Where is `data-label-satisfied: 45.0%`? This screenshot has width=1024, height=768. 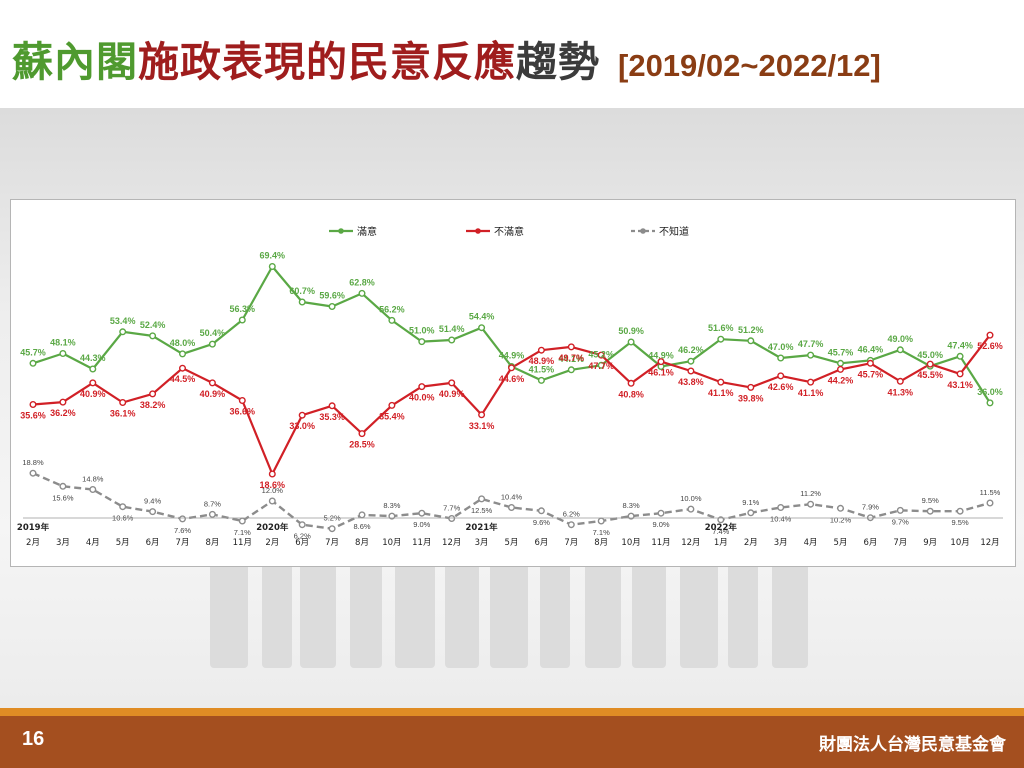
data-label-satisfied: 45.0% is located at coordinates (930, 355).